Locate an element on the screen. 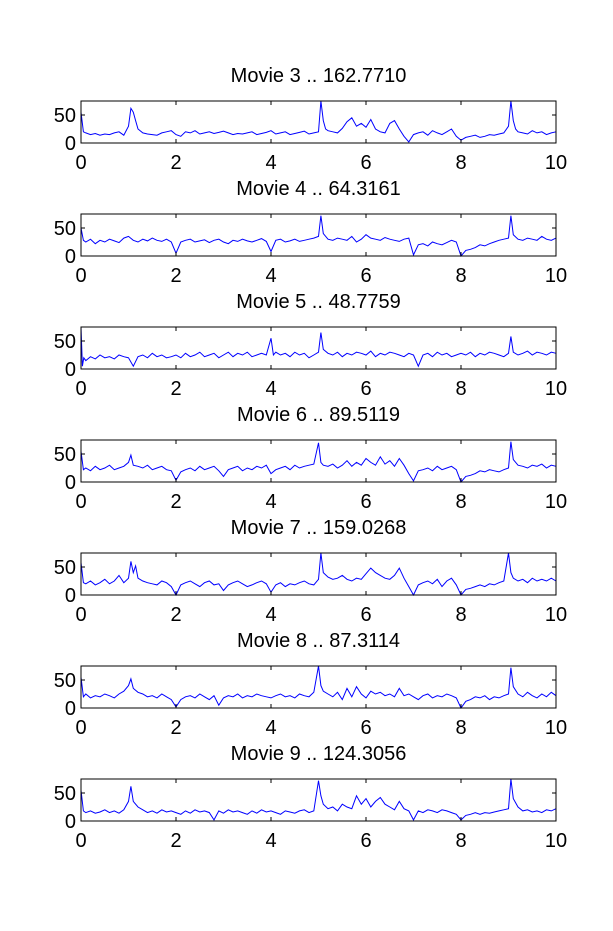  subplot-title: Movie 5 .. 48.7759 is located at coordinates (318, 302).